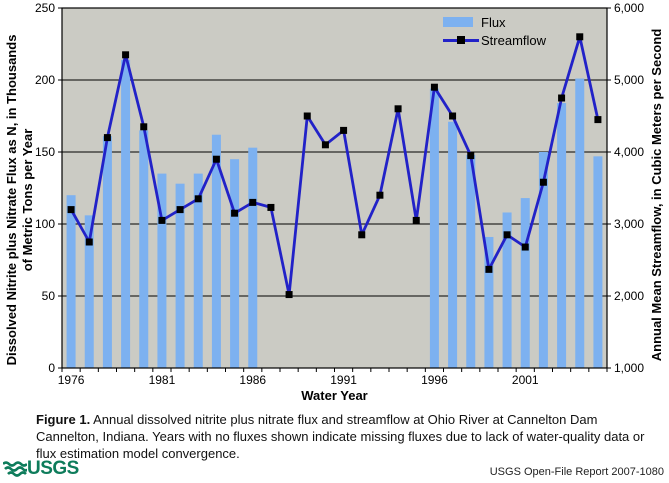 This screenshot has height=483, width=669. Describe the element at coordinates (71, 281) in the screenshot. I see `flux-bar-1976` at that location.